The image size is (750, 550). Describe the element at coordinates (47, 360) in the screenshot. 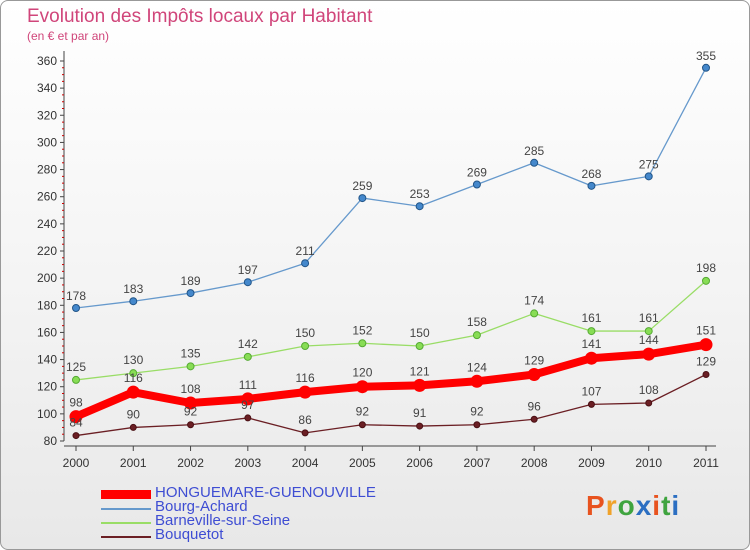

I see `y-tick-label: 140` at that location.